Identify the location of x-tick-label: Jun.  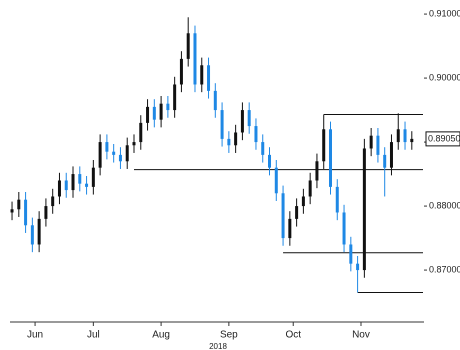
(35, 335).